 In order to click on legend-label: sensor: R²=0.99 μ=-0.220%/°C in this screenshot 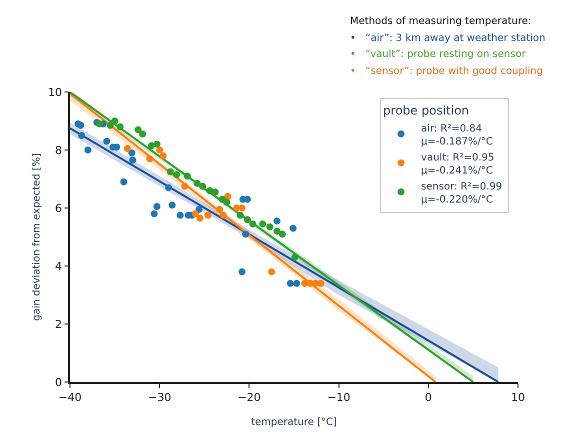, I will do `click(461, 193)`.